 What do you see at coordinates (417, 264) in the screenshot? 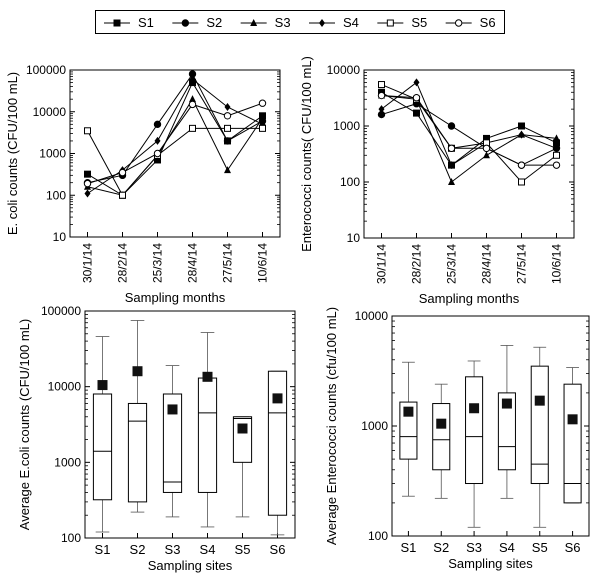
I see `x-tick-label: 28/2/14` at bounding box center [417, 264].